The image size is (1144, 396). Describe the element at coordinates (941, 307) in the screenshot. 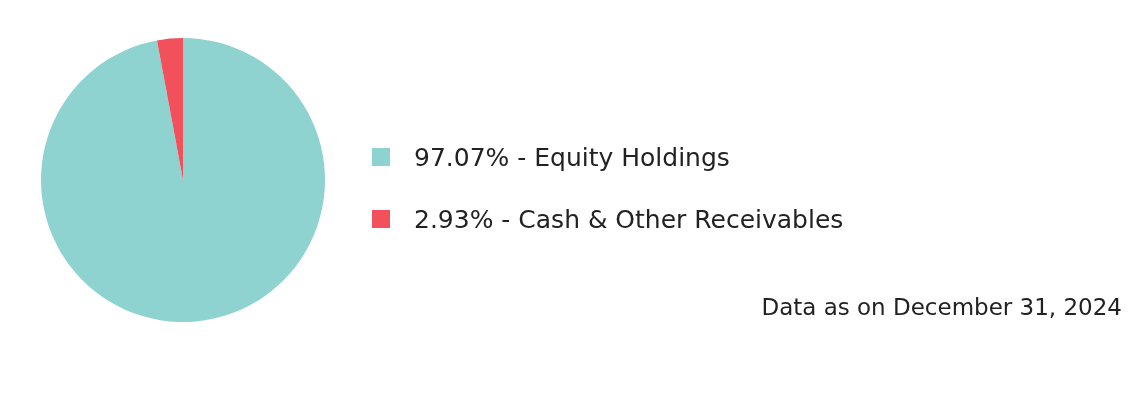

I see `text: Data as on December 31, 2024` at that location.